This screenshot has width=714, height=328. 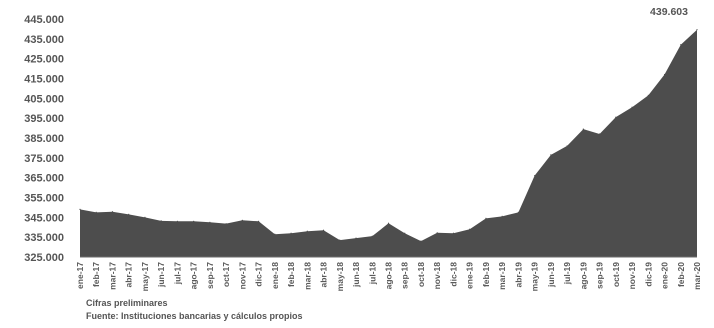 What do you see at coordinates (96, 274) in the screenshot?
I see `x-tick-label: feb-17` at bounding box center [96, 274].